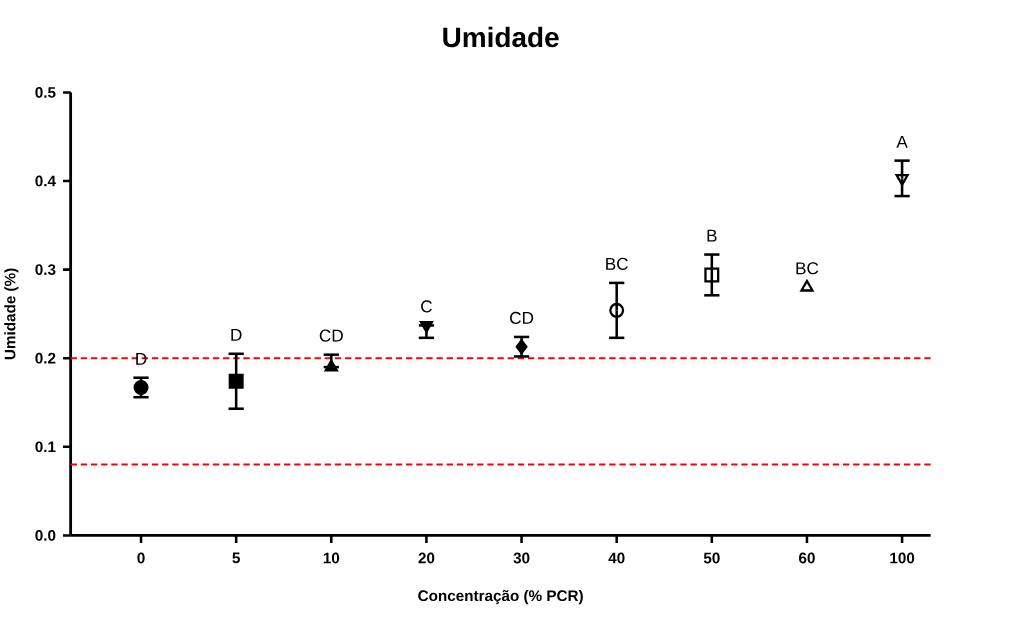 This screenshot has height=629, width=1028. I want to click on x-tick-label: 50, so click(711, 558).